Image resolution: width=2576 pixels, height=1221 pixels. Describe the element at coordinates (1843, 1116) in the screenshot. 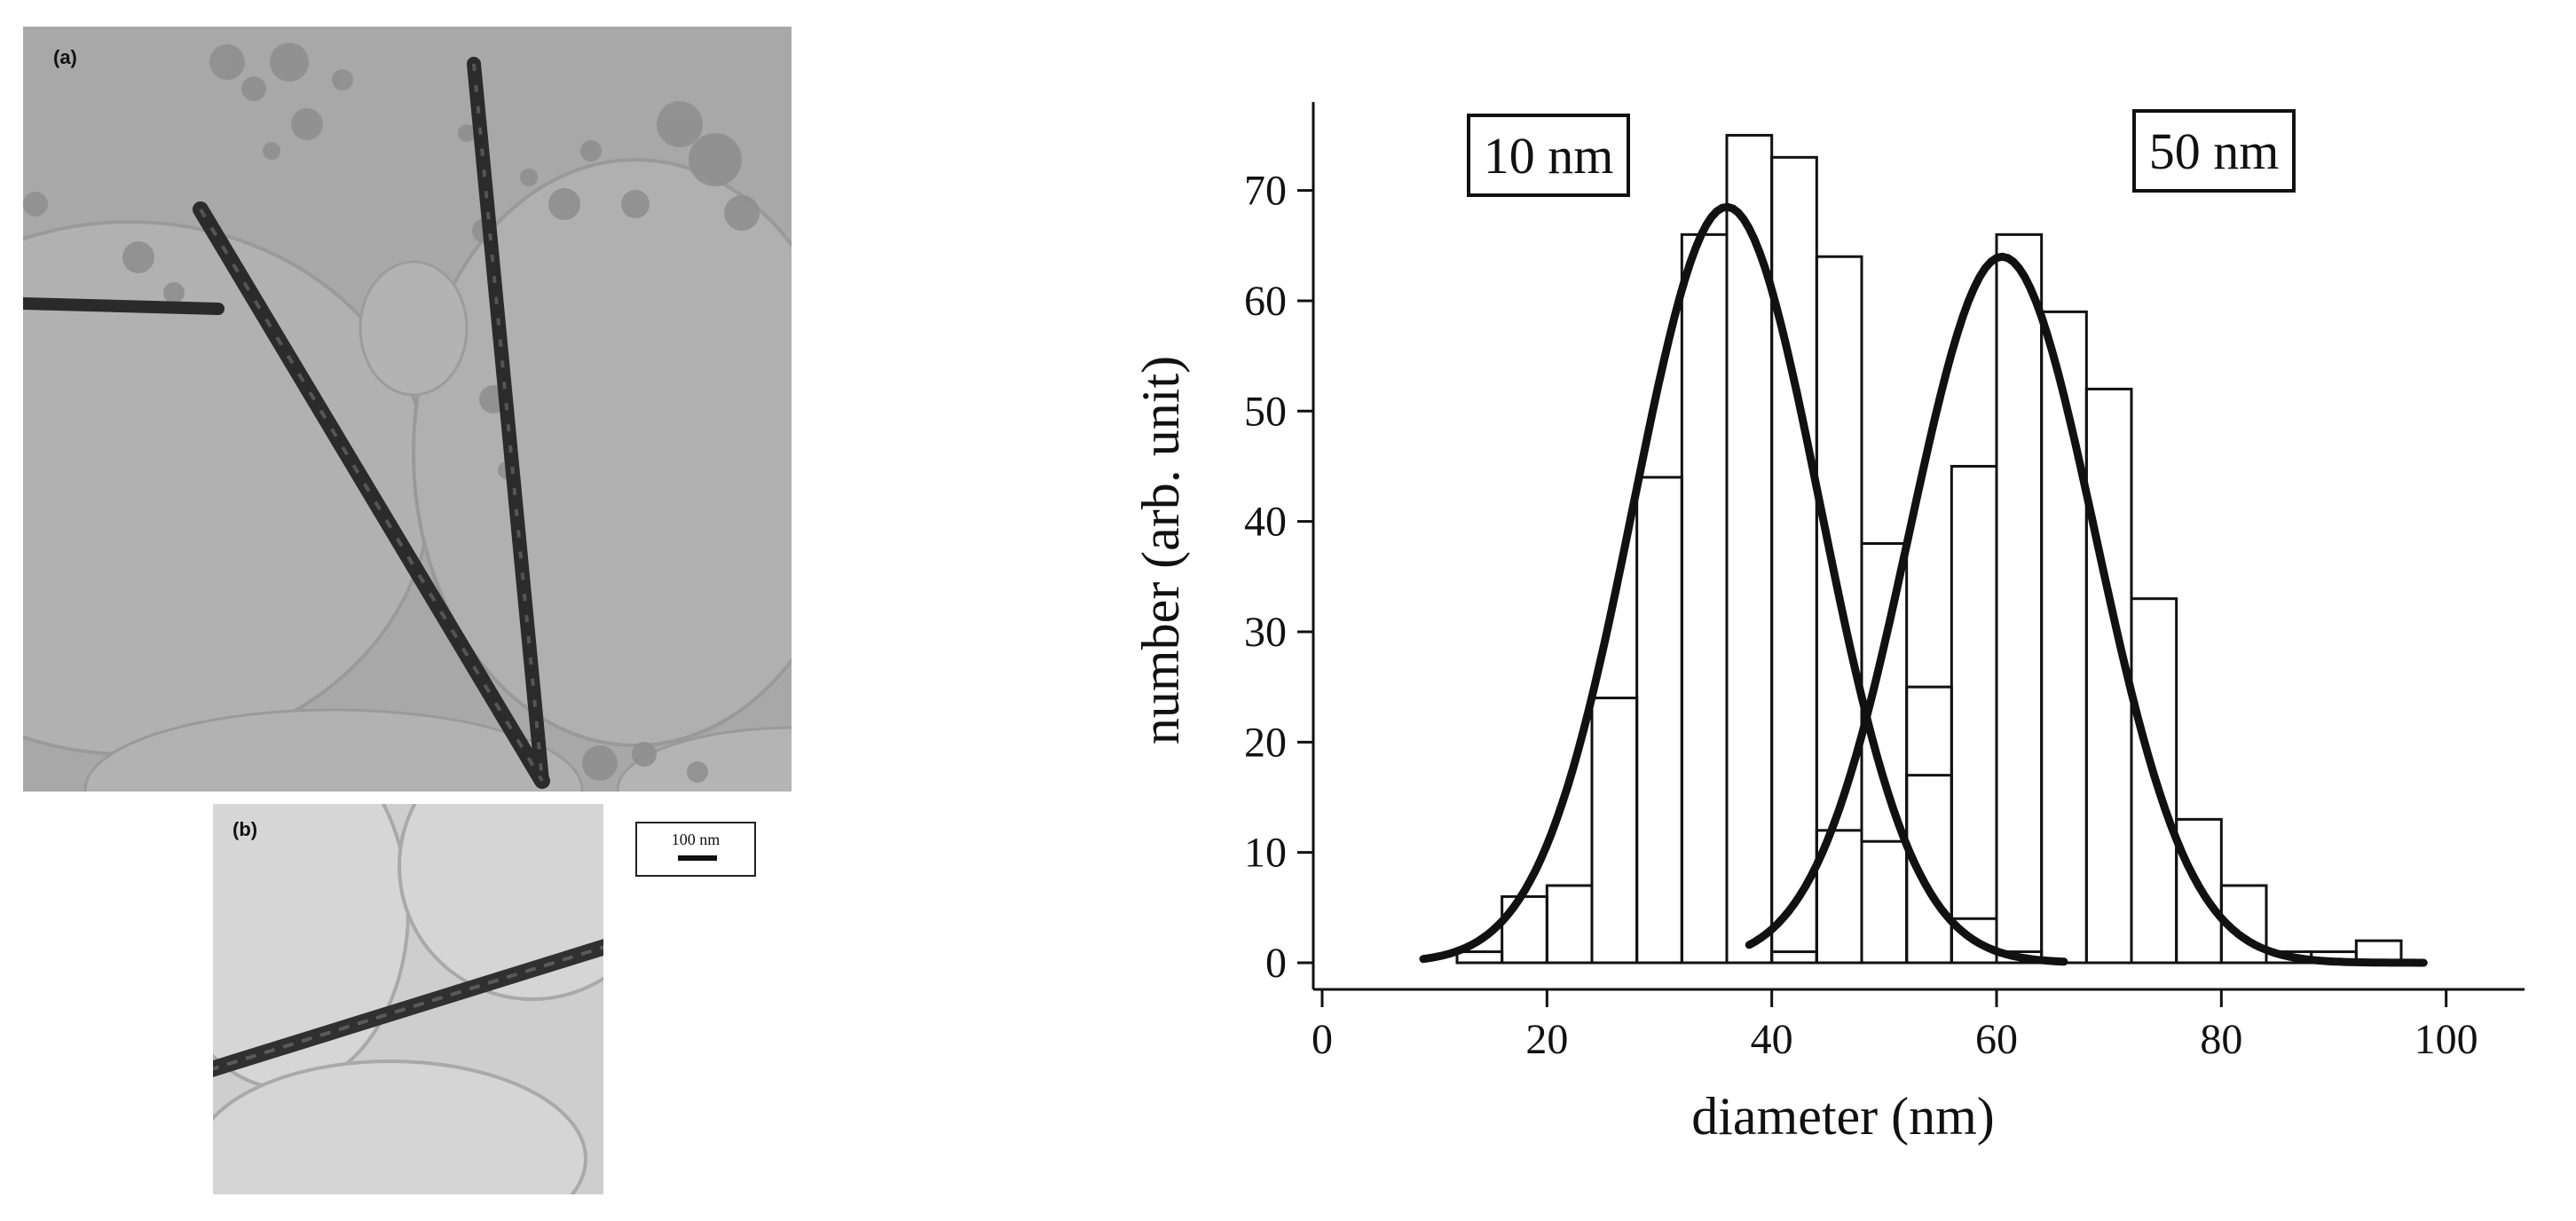

I see `x-axis-title: diameter (nm)` at that location.